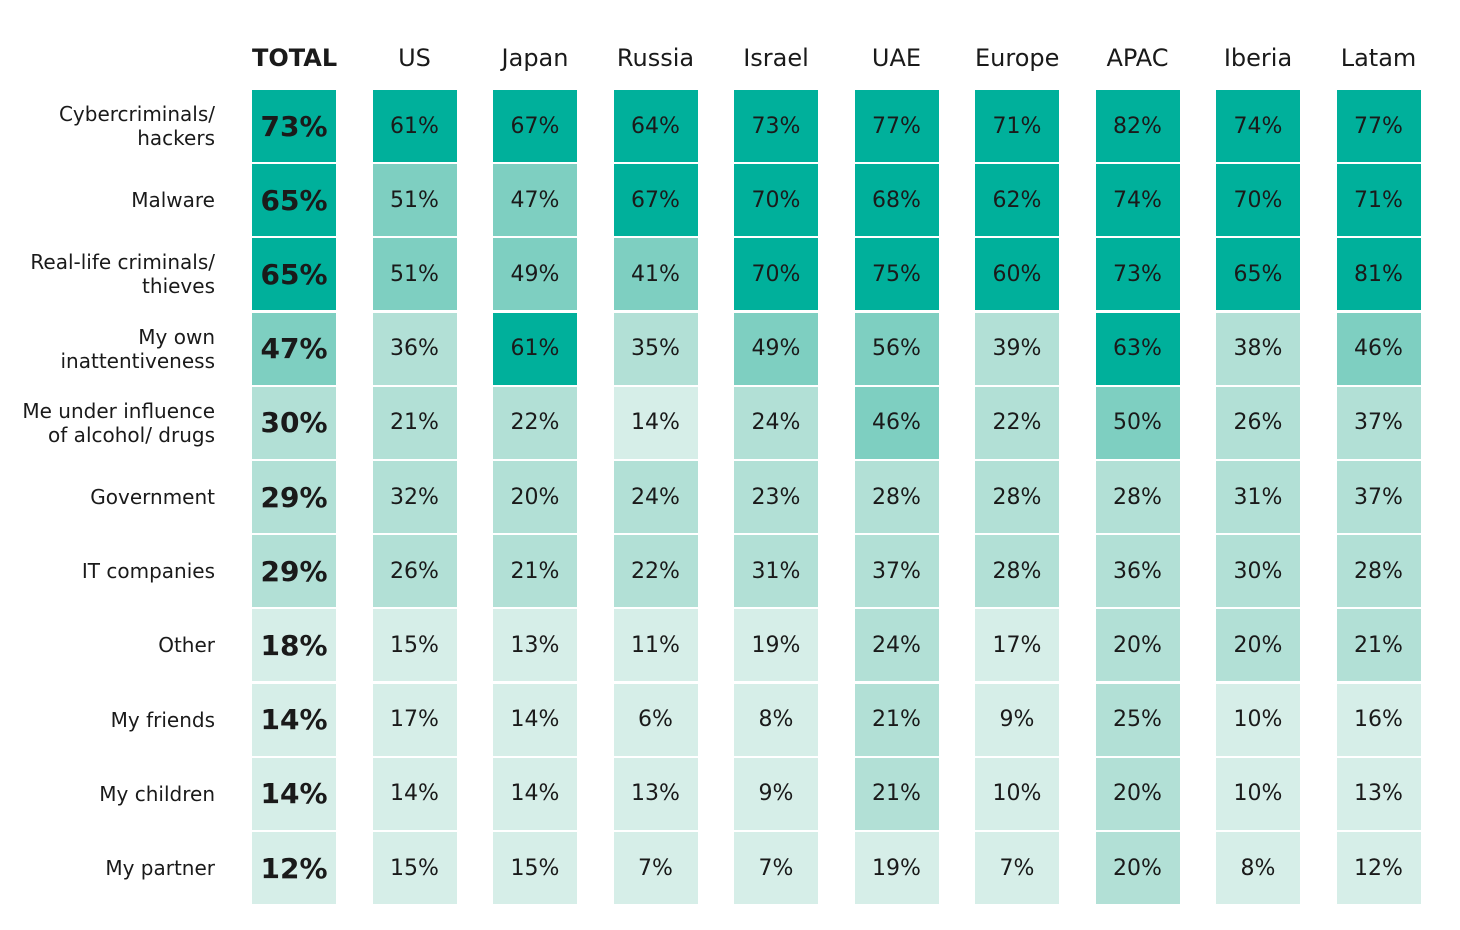 This screenshot has height=930, width=1460. Describe the element at coordinates (107, 571) in the screenshot. I see `row-label: IT companies` at that location.